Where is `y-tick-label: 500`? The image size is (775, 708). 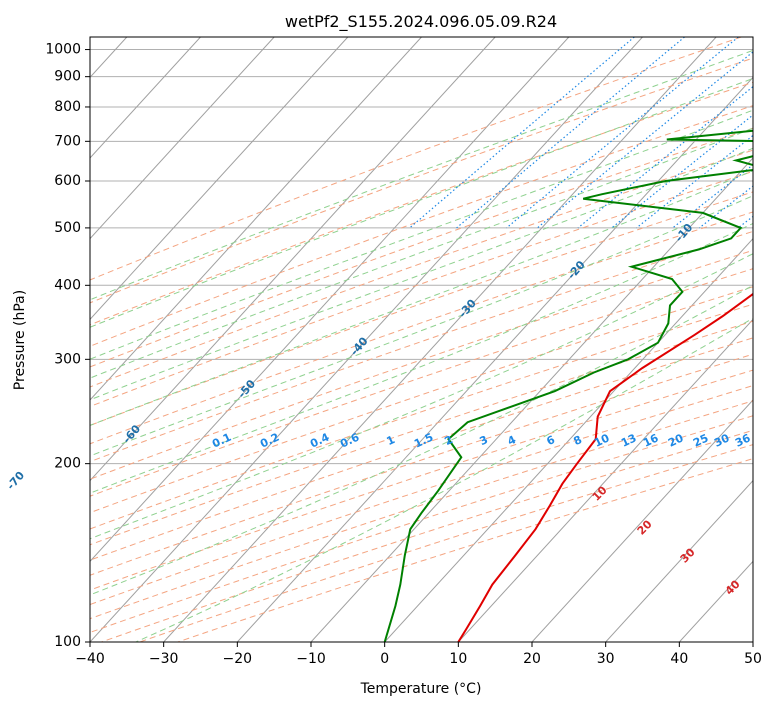
y-tick-label: 500 is located at coordinates (67, 228).